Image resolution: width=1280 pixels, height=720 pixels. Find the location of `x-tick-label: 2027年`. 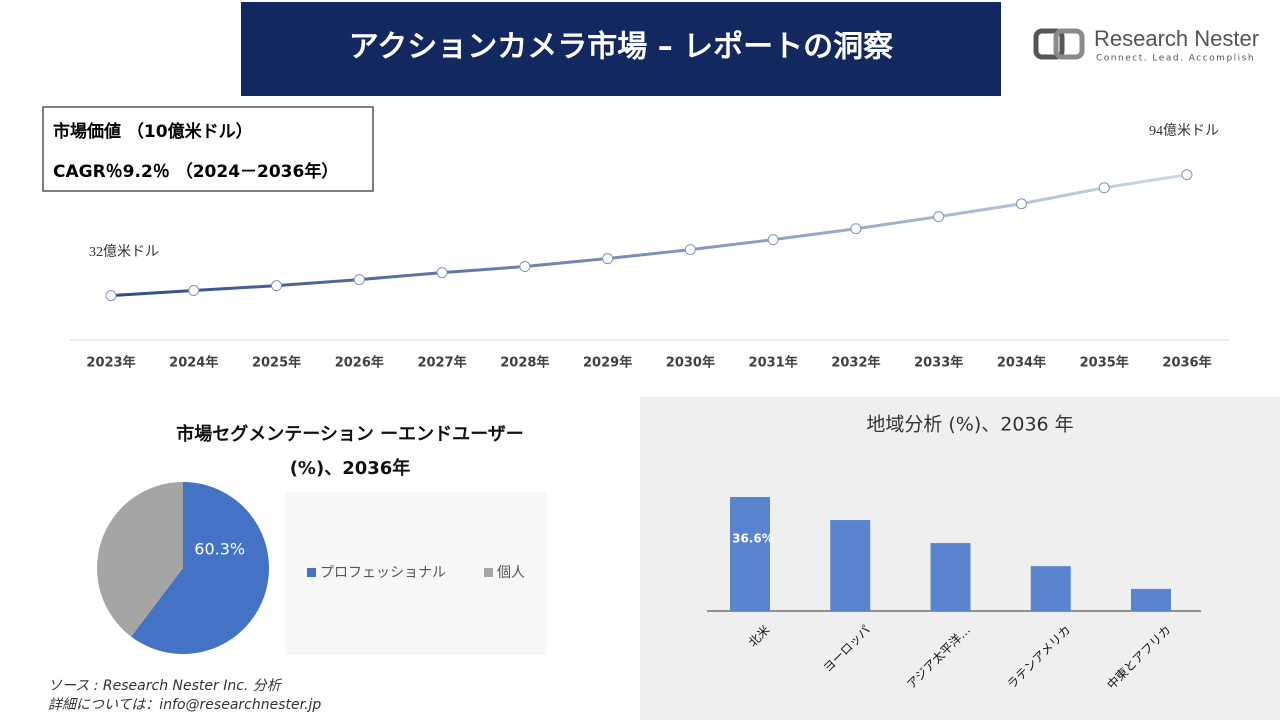

x-tick-label: 2027年 is located at coordinates (441, 363).